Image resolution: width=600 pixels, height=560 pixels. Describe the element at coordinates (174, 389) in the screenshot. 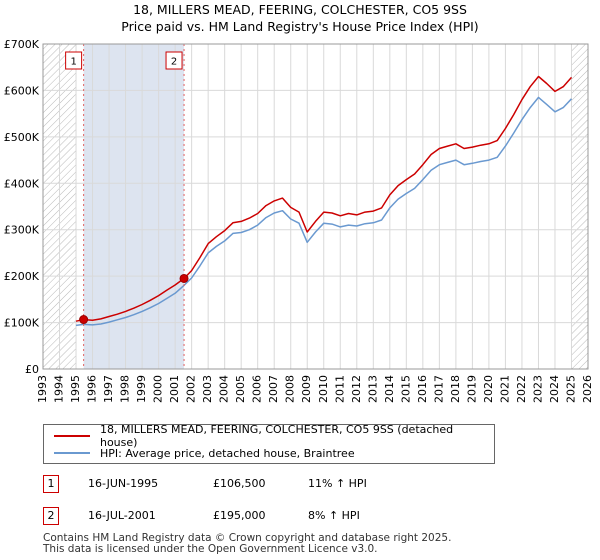

I see `x-tick-label: 2001` at that location.